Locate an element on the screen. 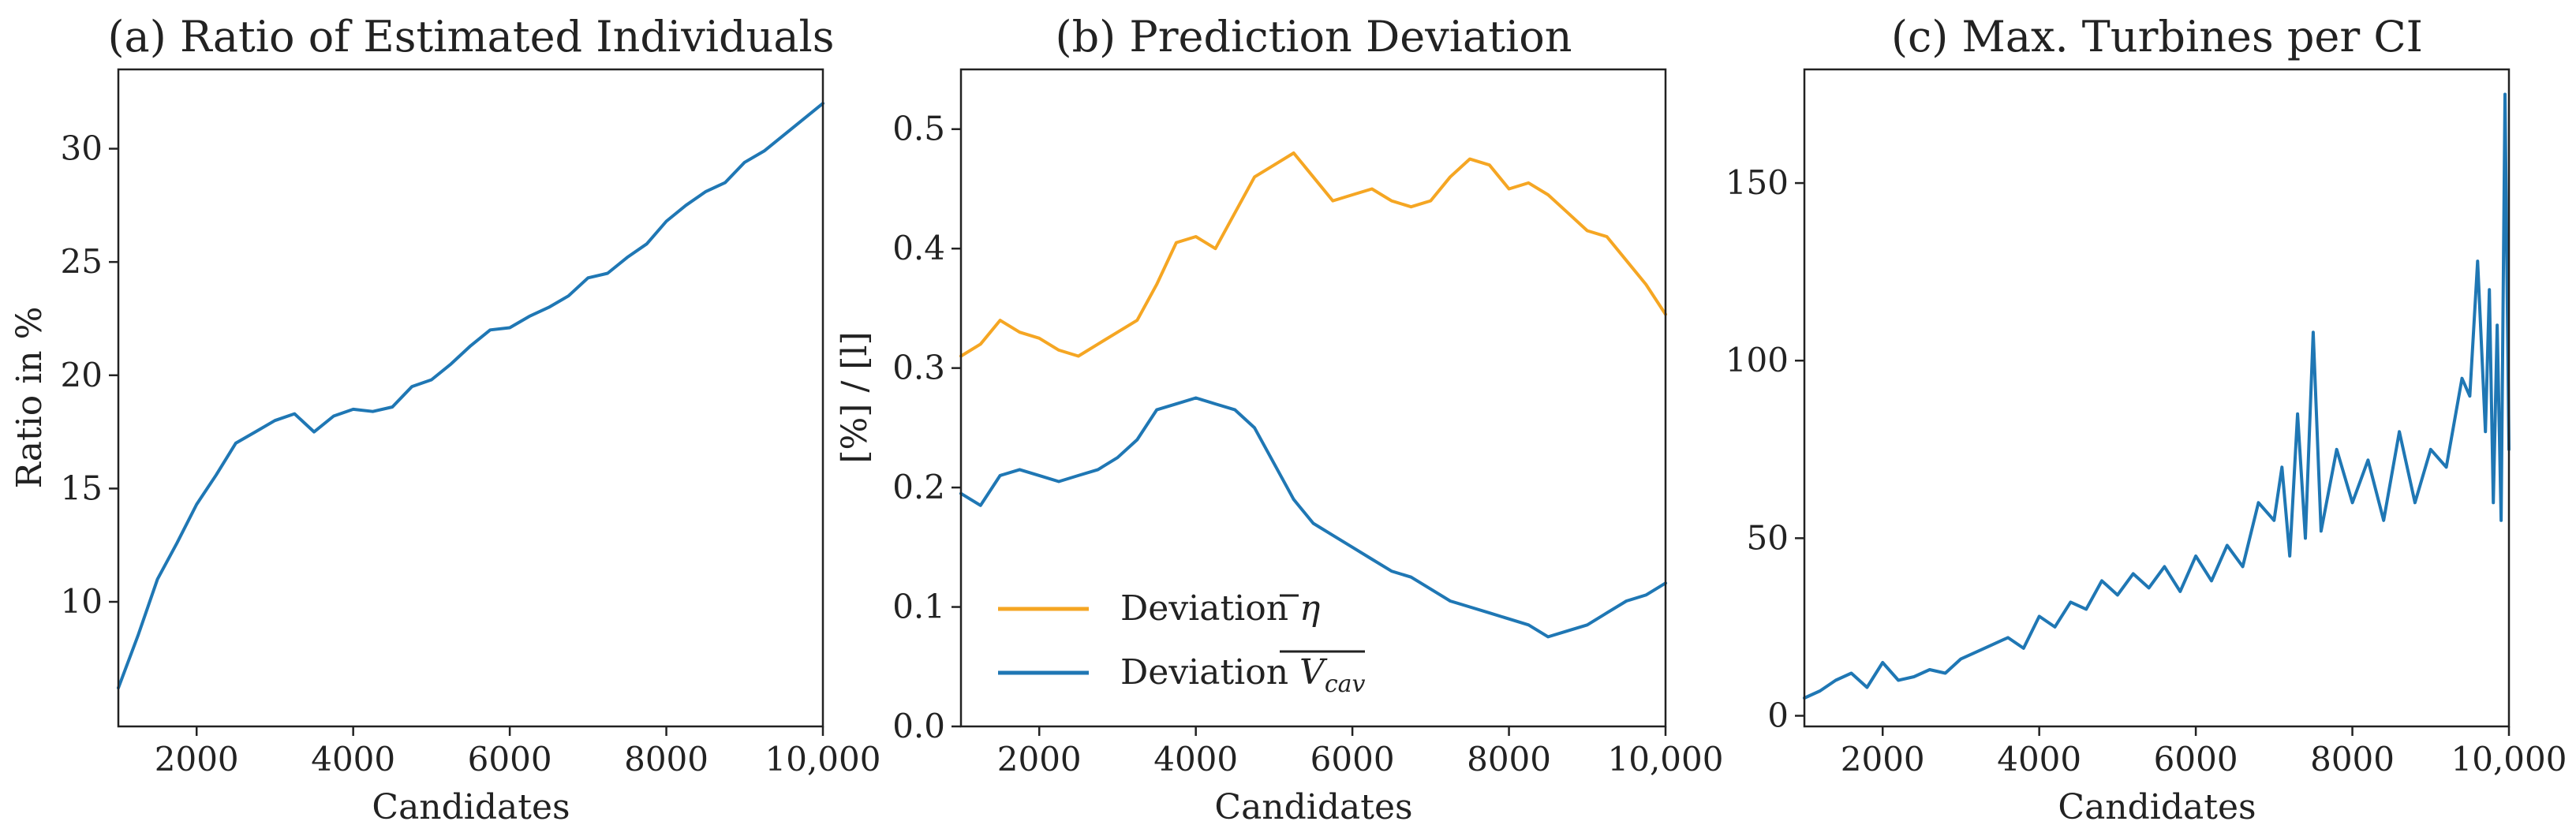 The width and height of the screenshot is (2576, 840). panel-b-ylabel: [%] / [l] is located at coordinates (855, 397).